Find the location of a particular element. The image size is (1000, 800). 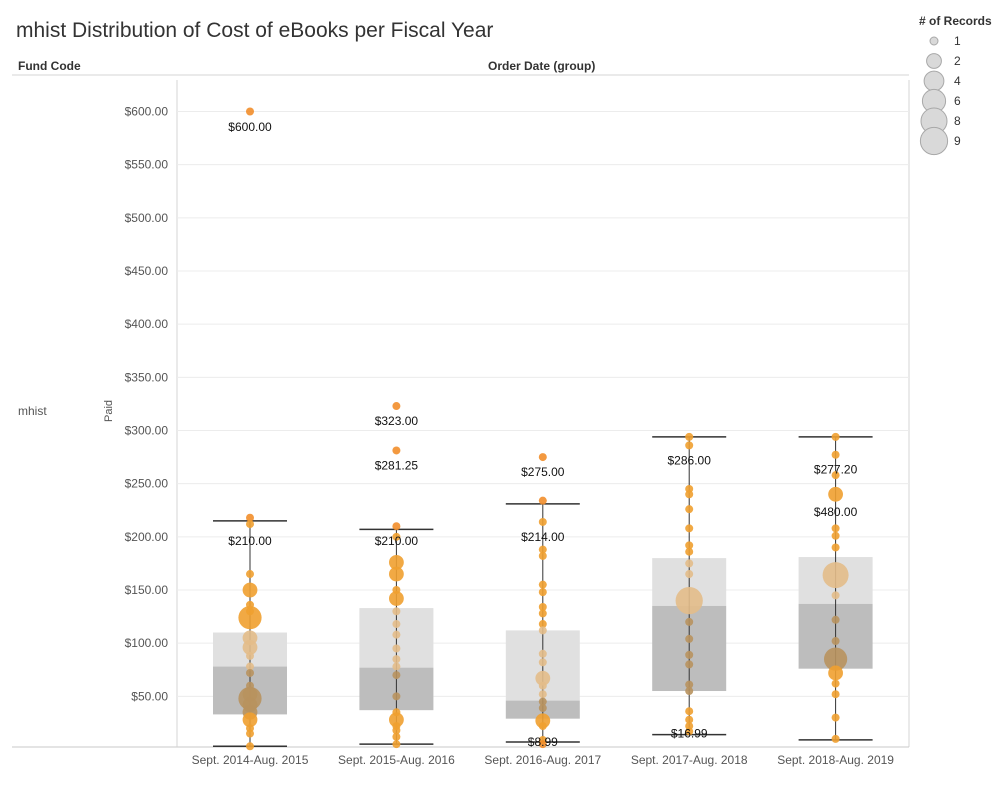

size-legend: # of Records is located at coordinates (958, 84).